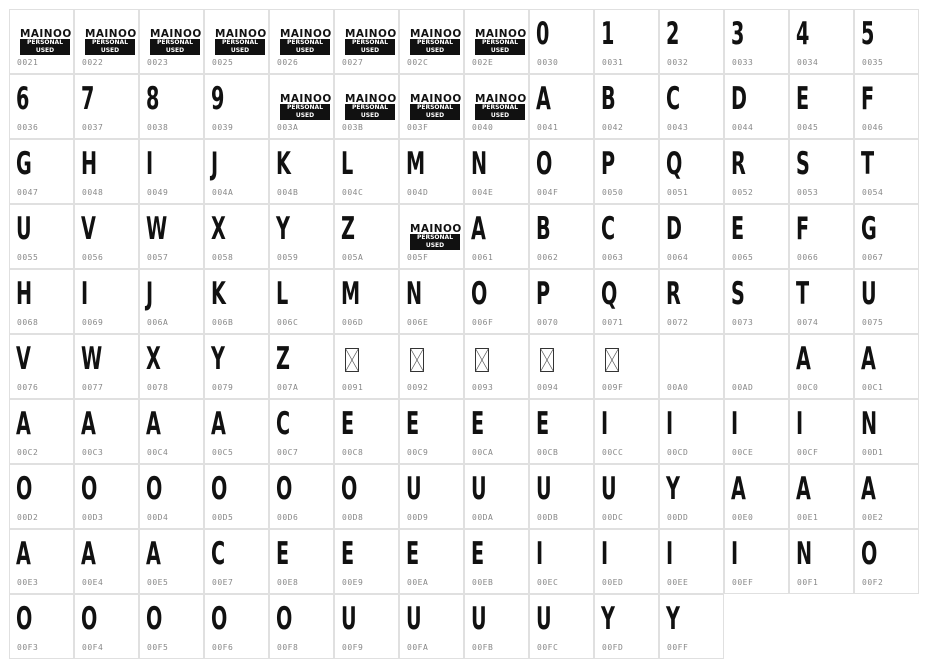 The image size is (930, 670). Describe the element at coordinates (868, 164) in the screenshot. I see `glyph-char: T` at that location.